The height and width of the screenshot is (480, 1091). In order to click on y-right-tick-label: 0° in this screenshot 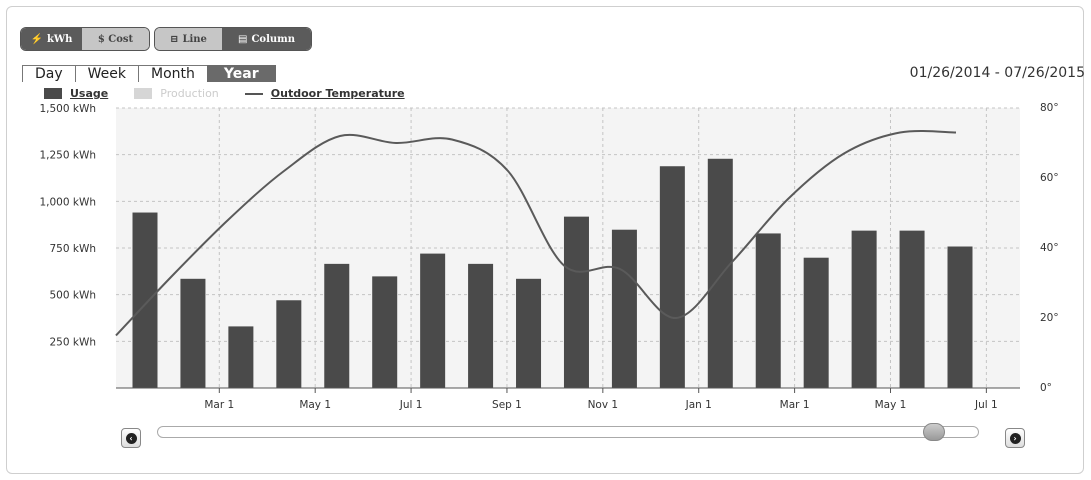, I will do `click(1046, 388)`.